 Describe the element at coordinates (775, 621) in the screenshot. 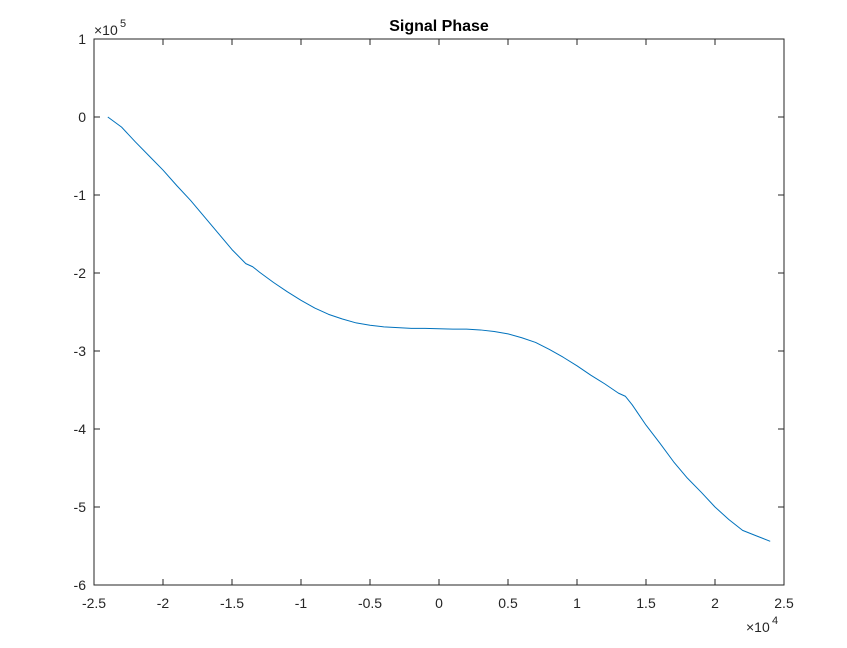

I see `x-multiplier-exponent: 4` at that location.